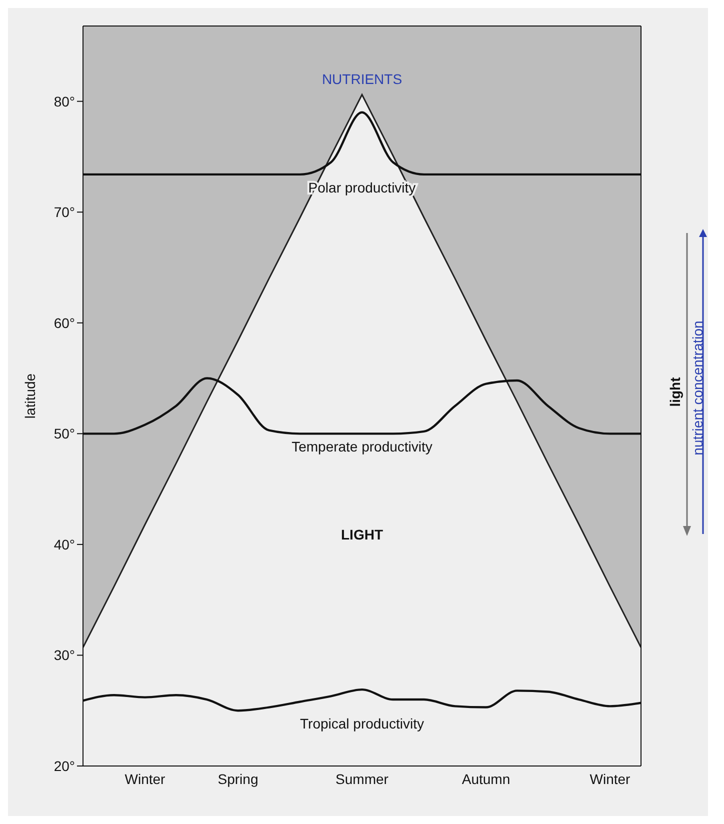  I want to click on y-tick-label: 50°, so click(64, 434).